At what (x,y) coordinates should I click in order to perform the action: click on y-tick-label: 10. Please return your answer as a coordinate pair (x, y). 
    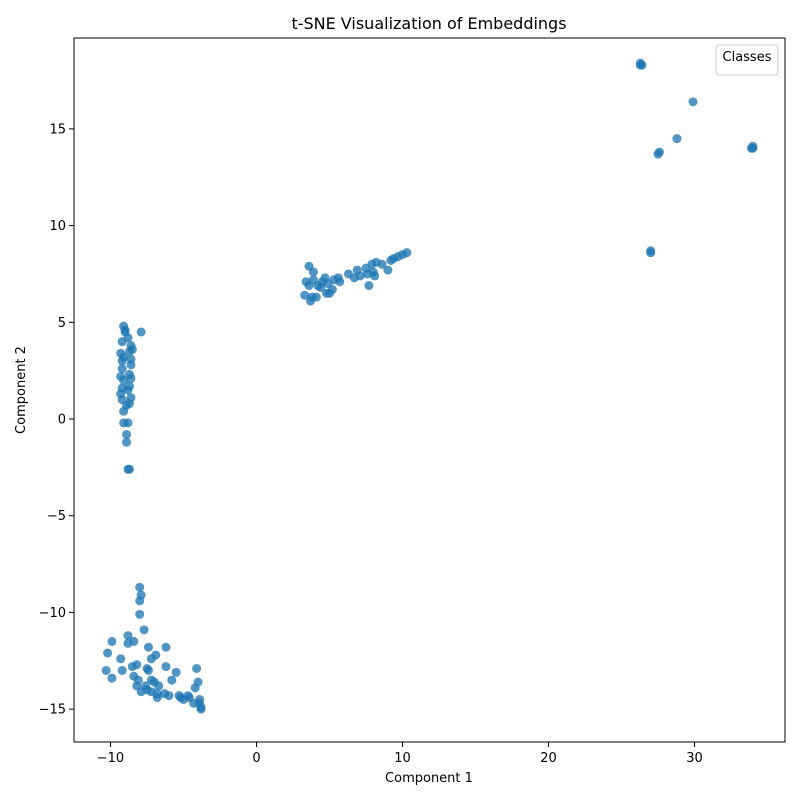
    Looking at the image, I should click on (57, 226).